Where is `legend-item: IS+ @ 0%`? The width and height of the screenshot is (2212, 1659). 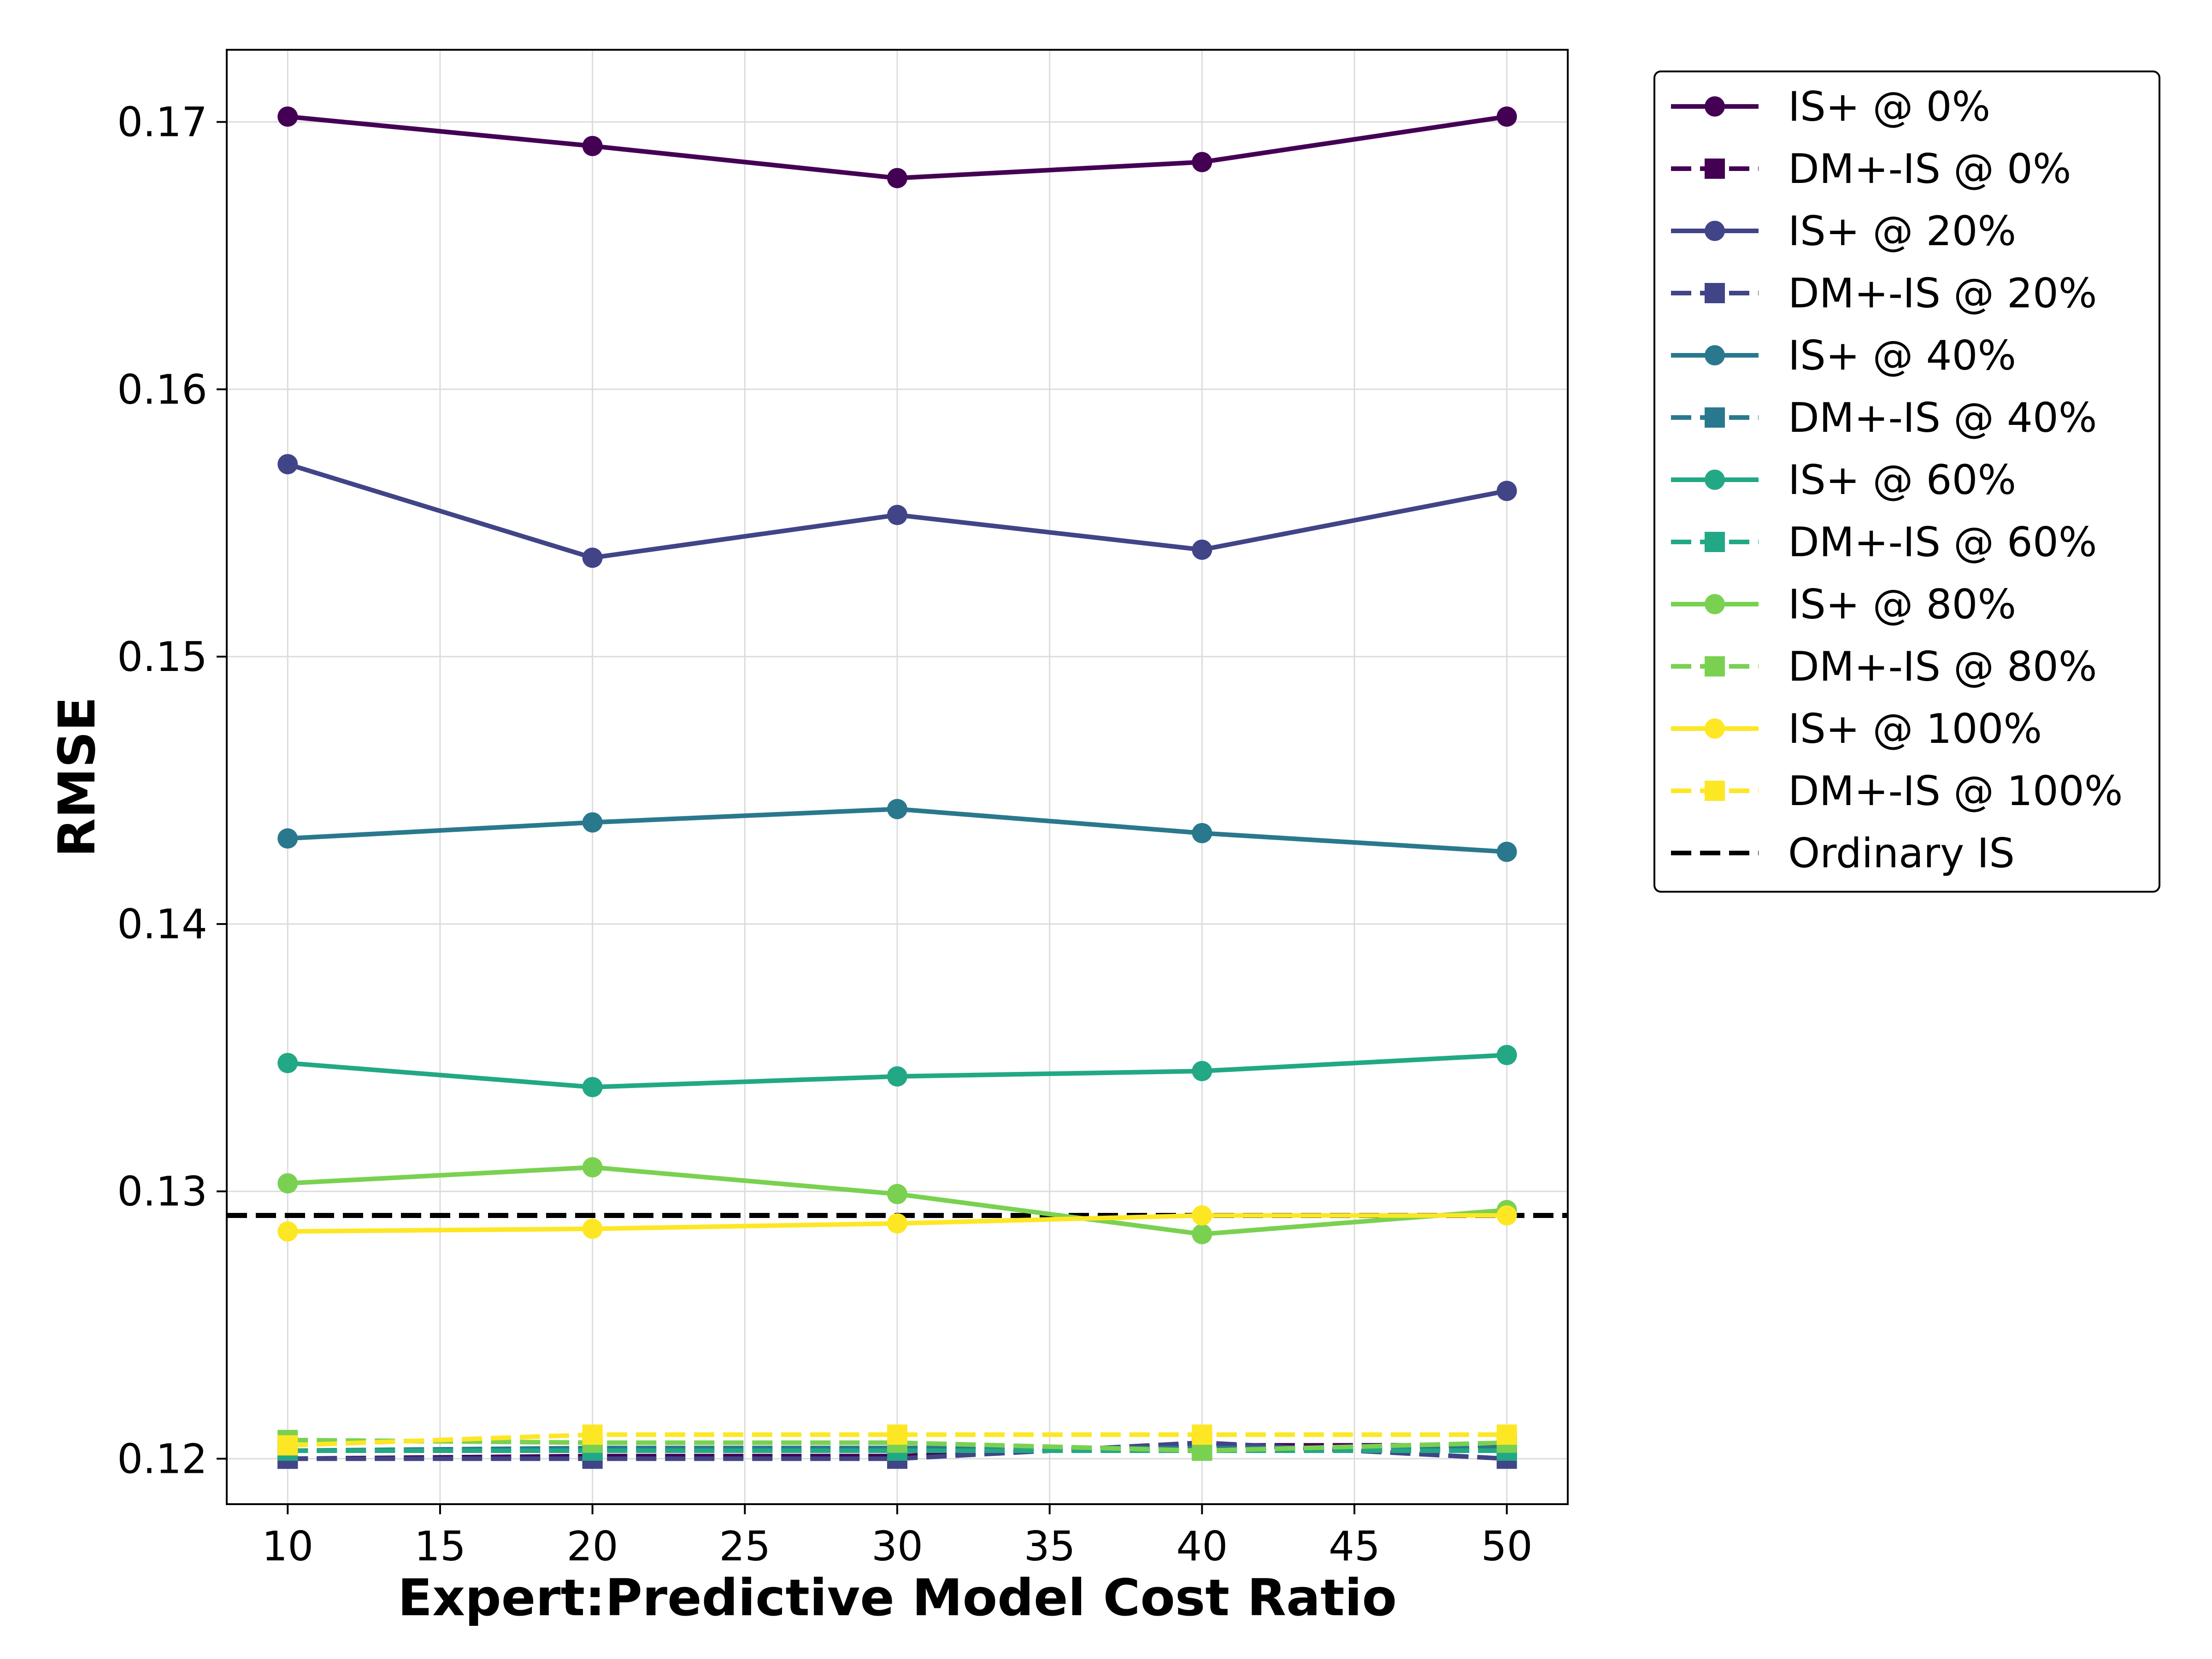 legend-item: IS+ @ 0% is located at coordinates (1830, 106).